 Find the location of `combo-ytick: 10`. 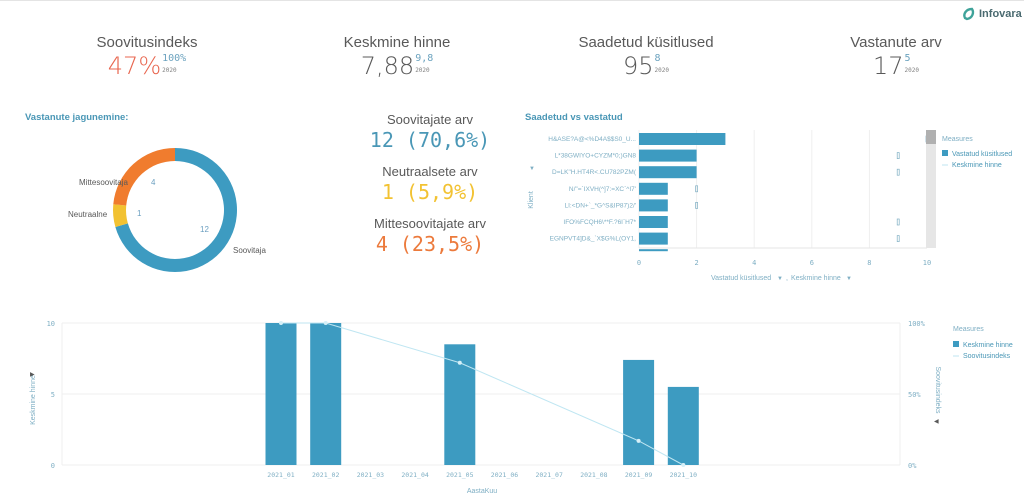

combo-ytick: 10 is located at coordinates (51, 324).